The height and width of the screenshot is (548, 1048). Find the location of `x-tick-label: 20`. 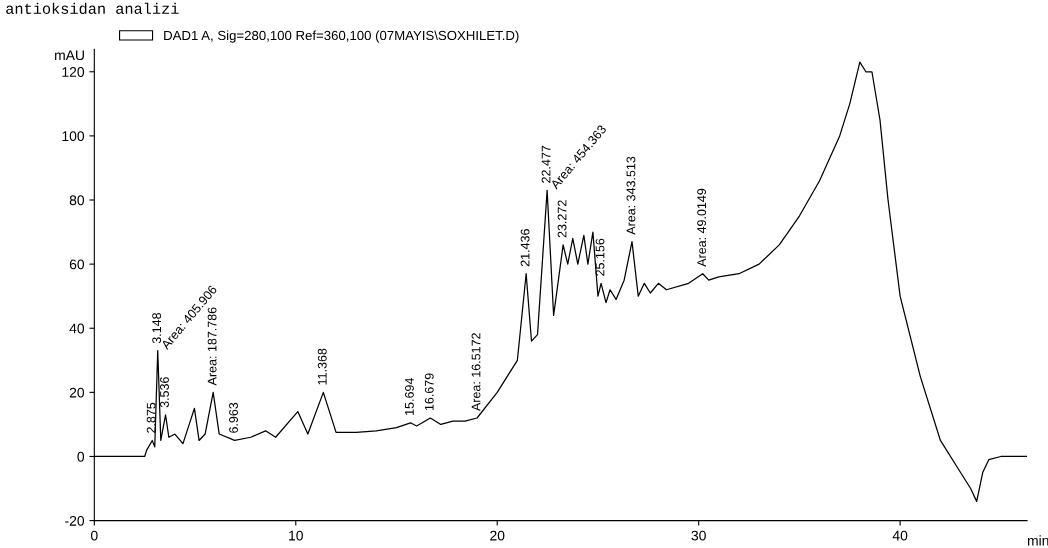

x-tick-label: 20 is located at coordinates (497, 535).